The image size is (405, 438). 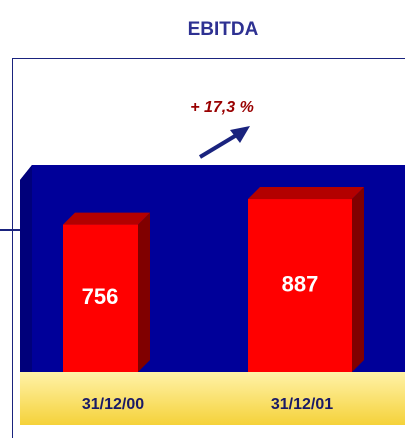 What do you see at coordinates (212, 398) in the screenshot?
I see `floor` at bounding box center [212, 398].